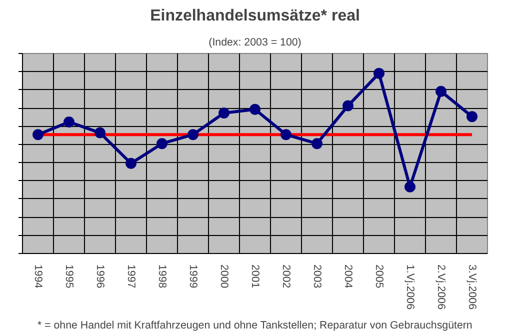 This screenshot has height=336, width=505. I want to click on x-tick-label: 1999, so click(193, 276).